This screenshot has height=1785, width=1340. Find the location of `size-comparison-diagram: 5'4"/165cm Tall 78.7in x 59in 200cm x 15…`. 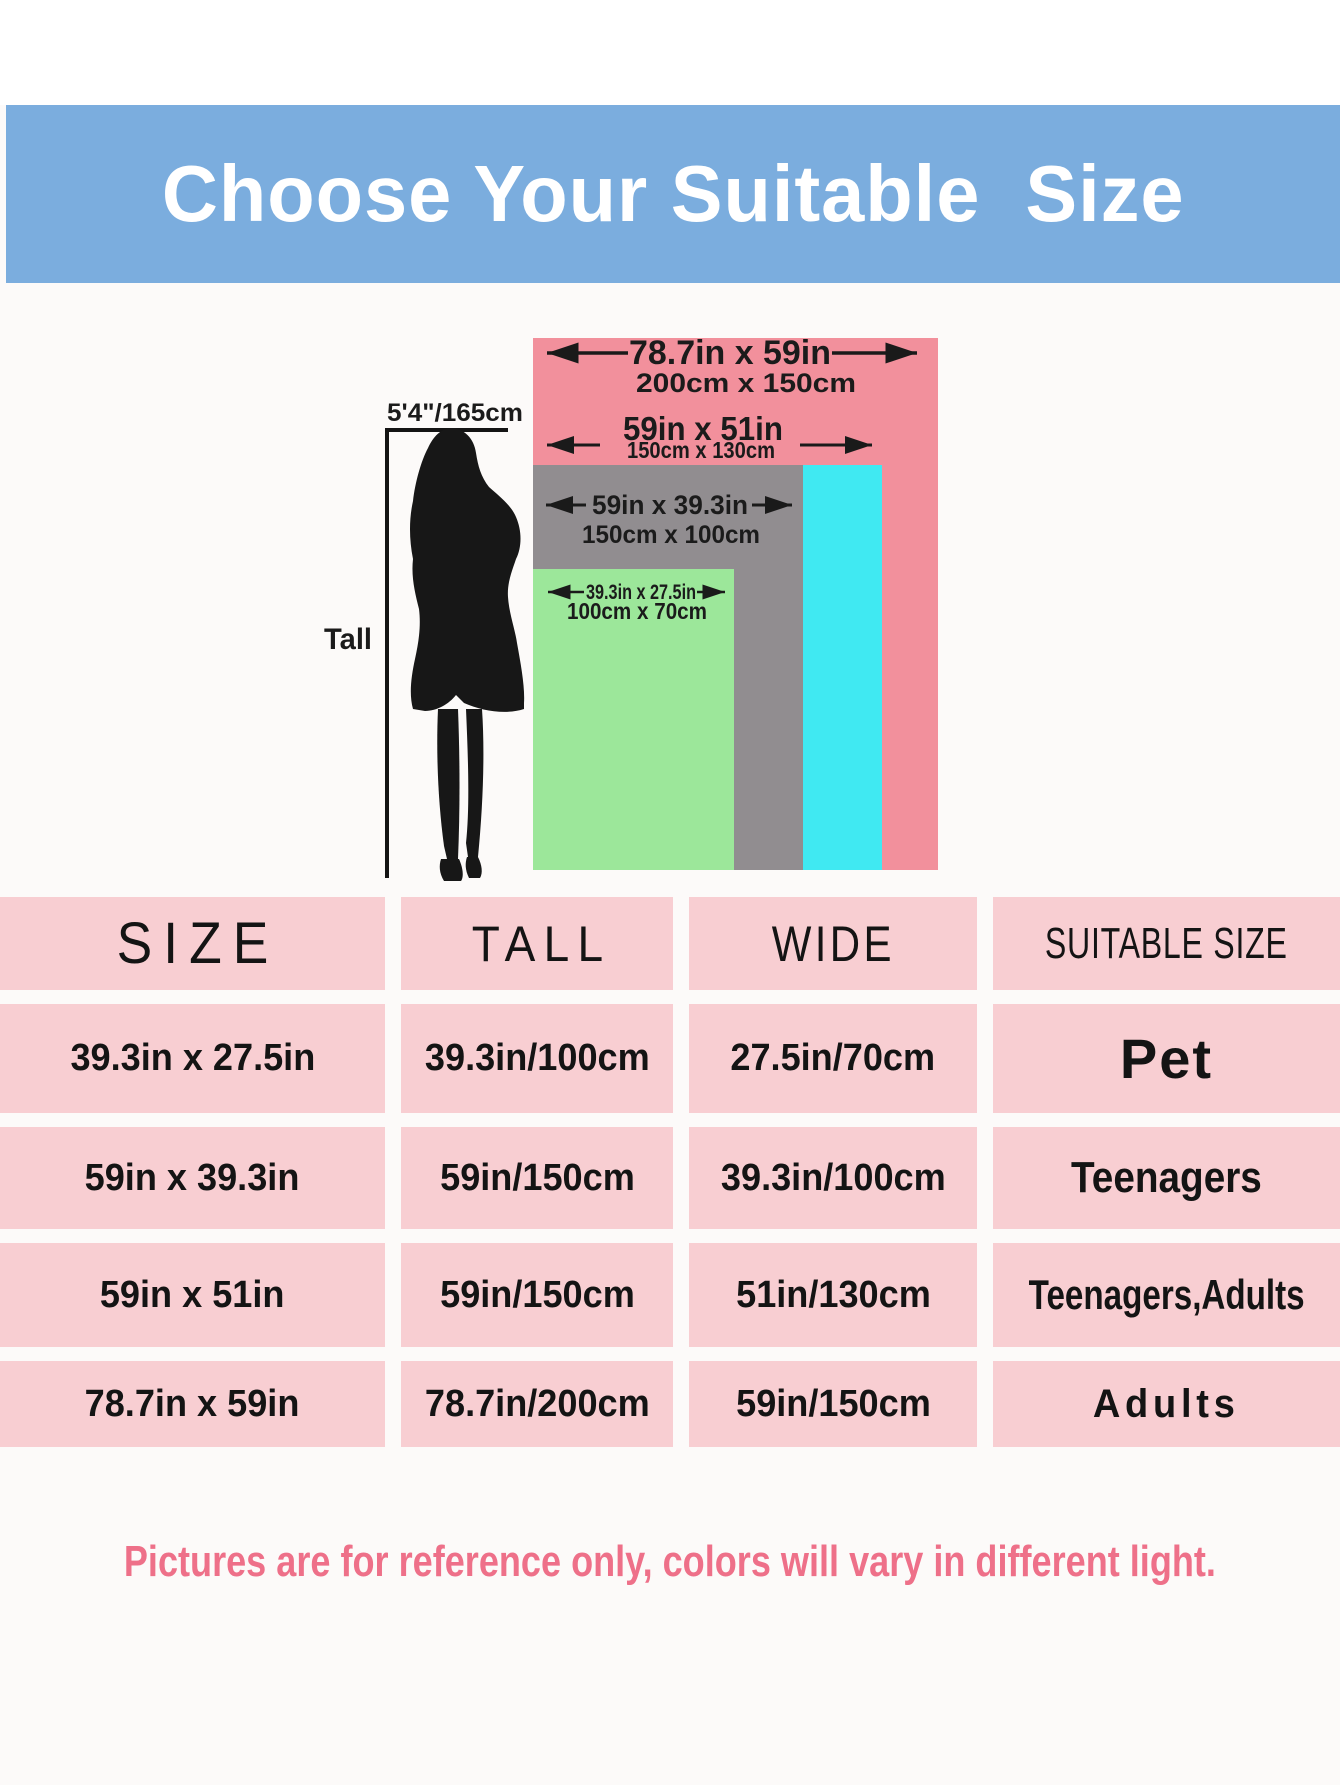

size-comparison-diagram: 5'4"/165cm Tall 78.7in x 59in 200cm x 15… is located at coordinates (631, 607).